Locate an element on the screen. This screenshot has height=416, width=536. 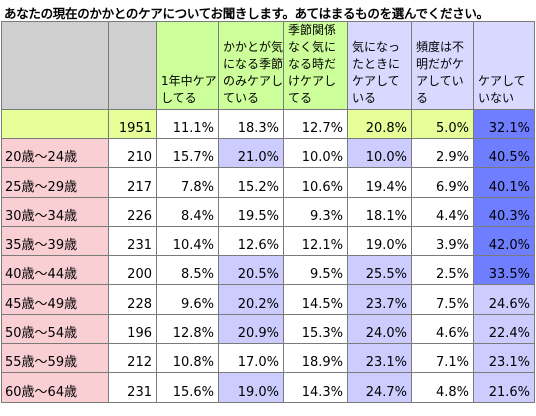
value-cell: 10.6% is located at coordinates (315, 182).